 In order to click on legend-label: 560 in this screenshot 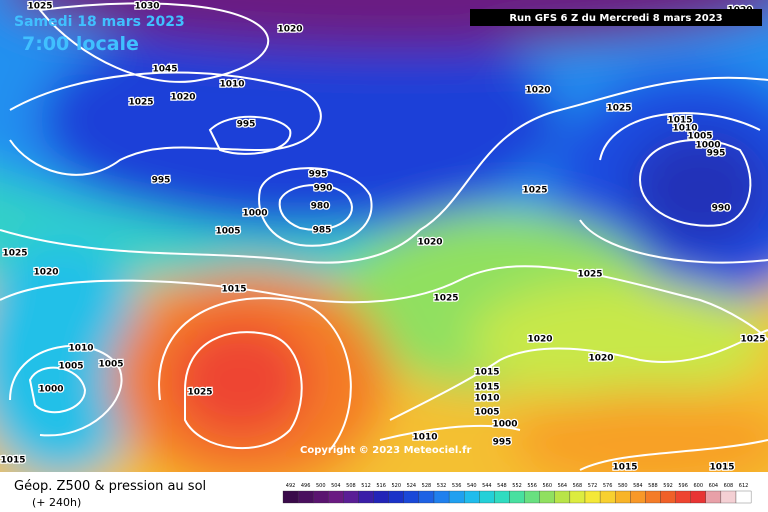, I will do `click(547, 486)`.